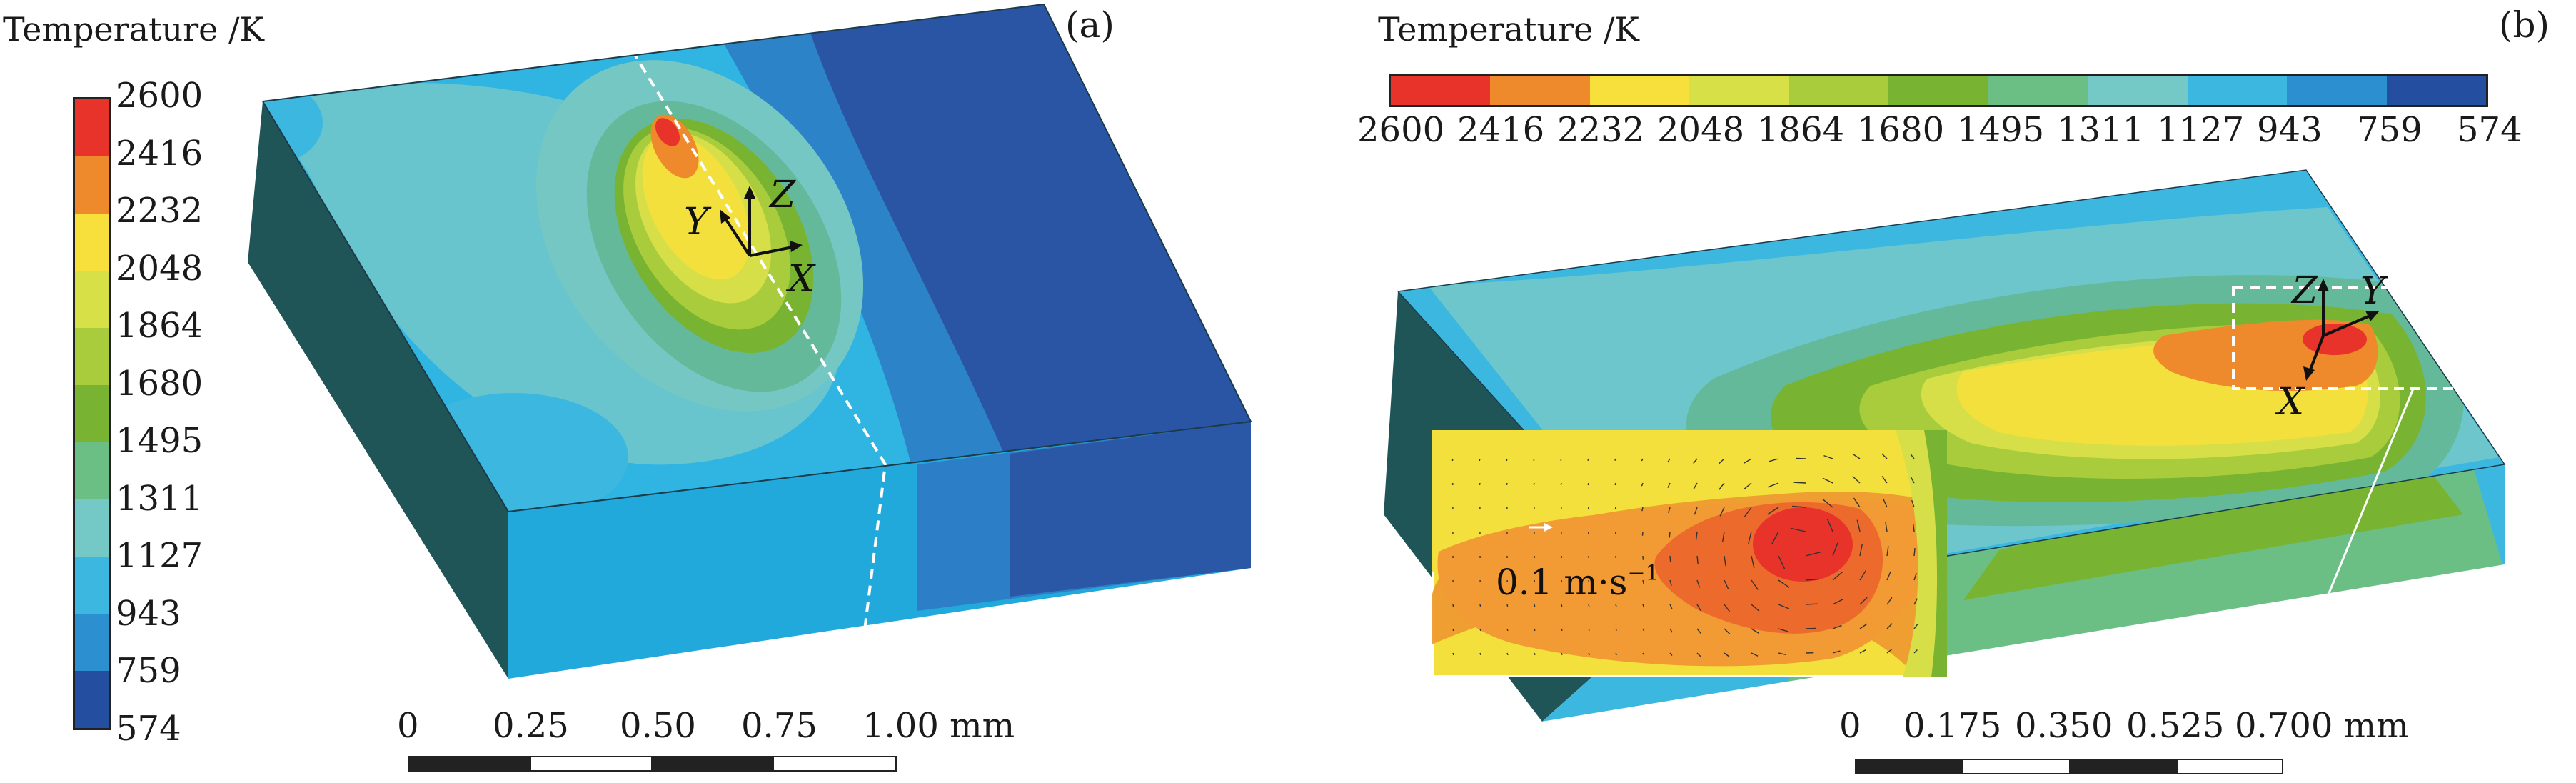 Image resolution: width=2576 pixels, height=783 pixels. What do you see at coordinates (2322, 726) in the screenshot?
I see `scale-b-label-4: 0.700 mm` at bounding box center [2322, 726].